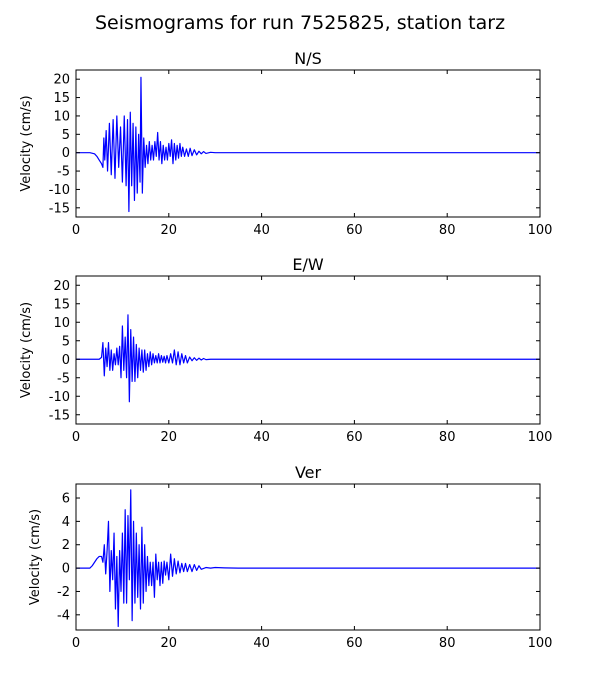 The height and width of the screenshot is (700, 600). I want to click on y-tick-label: -2, so click(63, 592).